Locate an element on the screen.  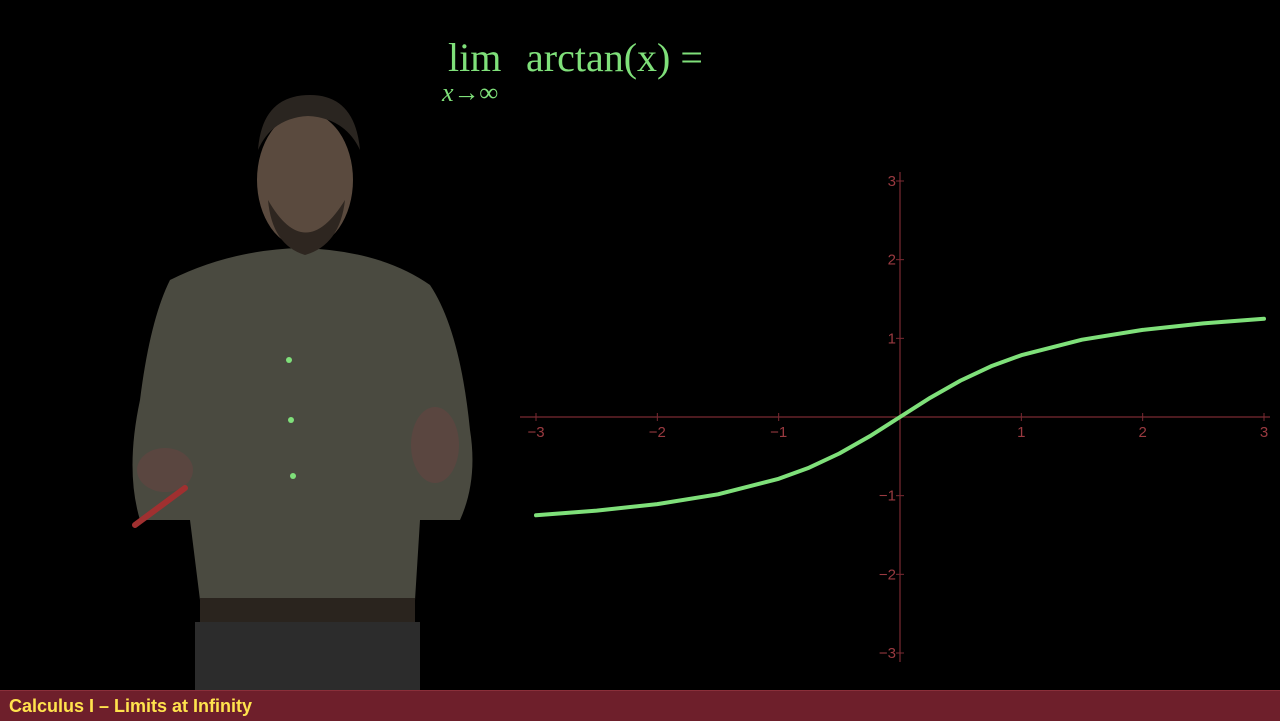
equation-lim: lim is located at coordinates (475, 57).